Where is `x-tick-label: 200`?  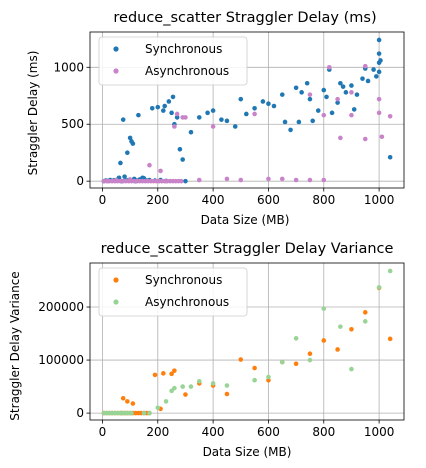
x-tick-label: 200 is located at coordinates (157, 200).